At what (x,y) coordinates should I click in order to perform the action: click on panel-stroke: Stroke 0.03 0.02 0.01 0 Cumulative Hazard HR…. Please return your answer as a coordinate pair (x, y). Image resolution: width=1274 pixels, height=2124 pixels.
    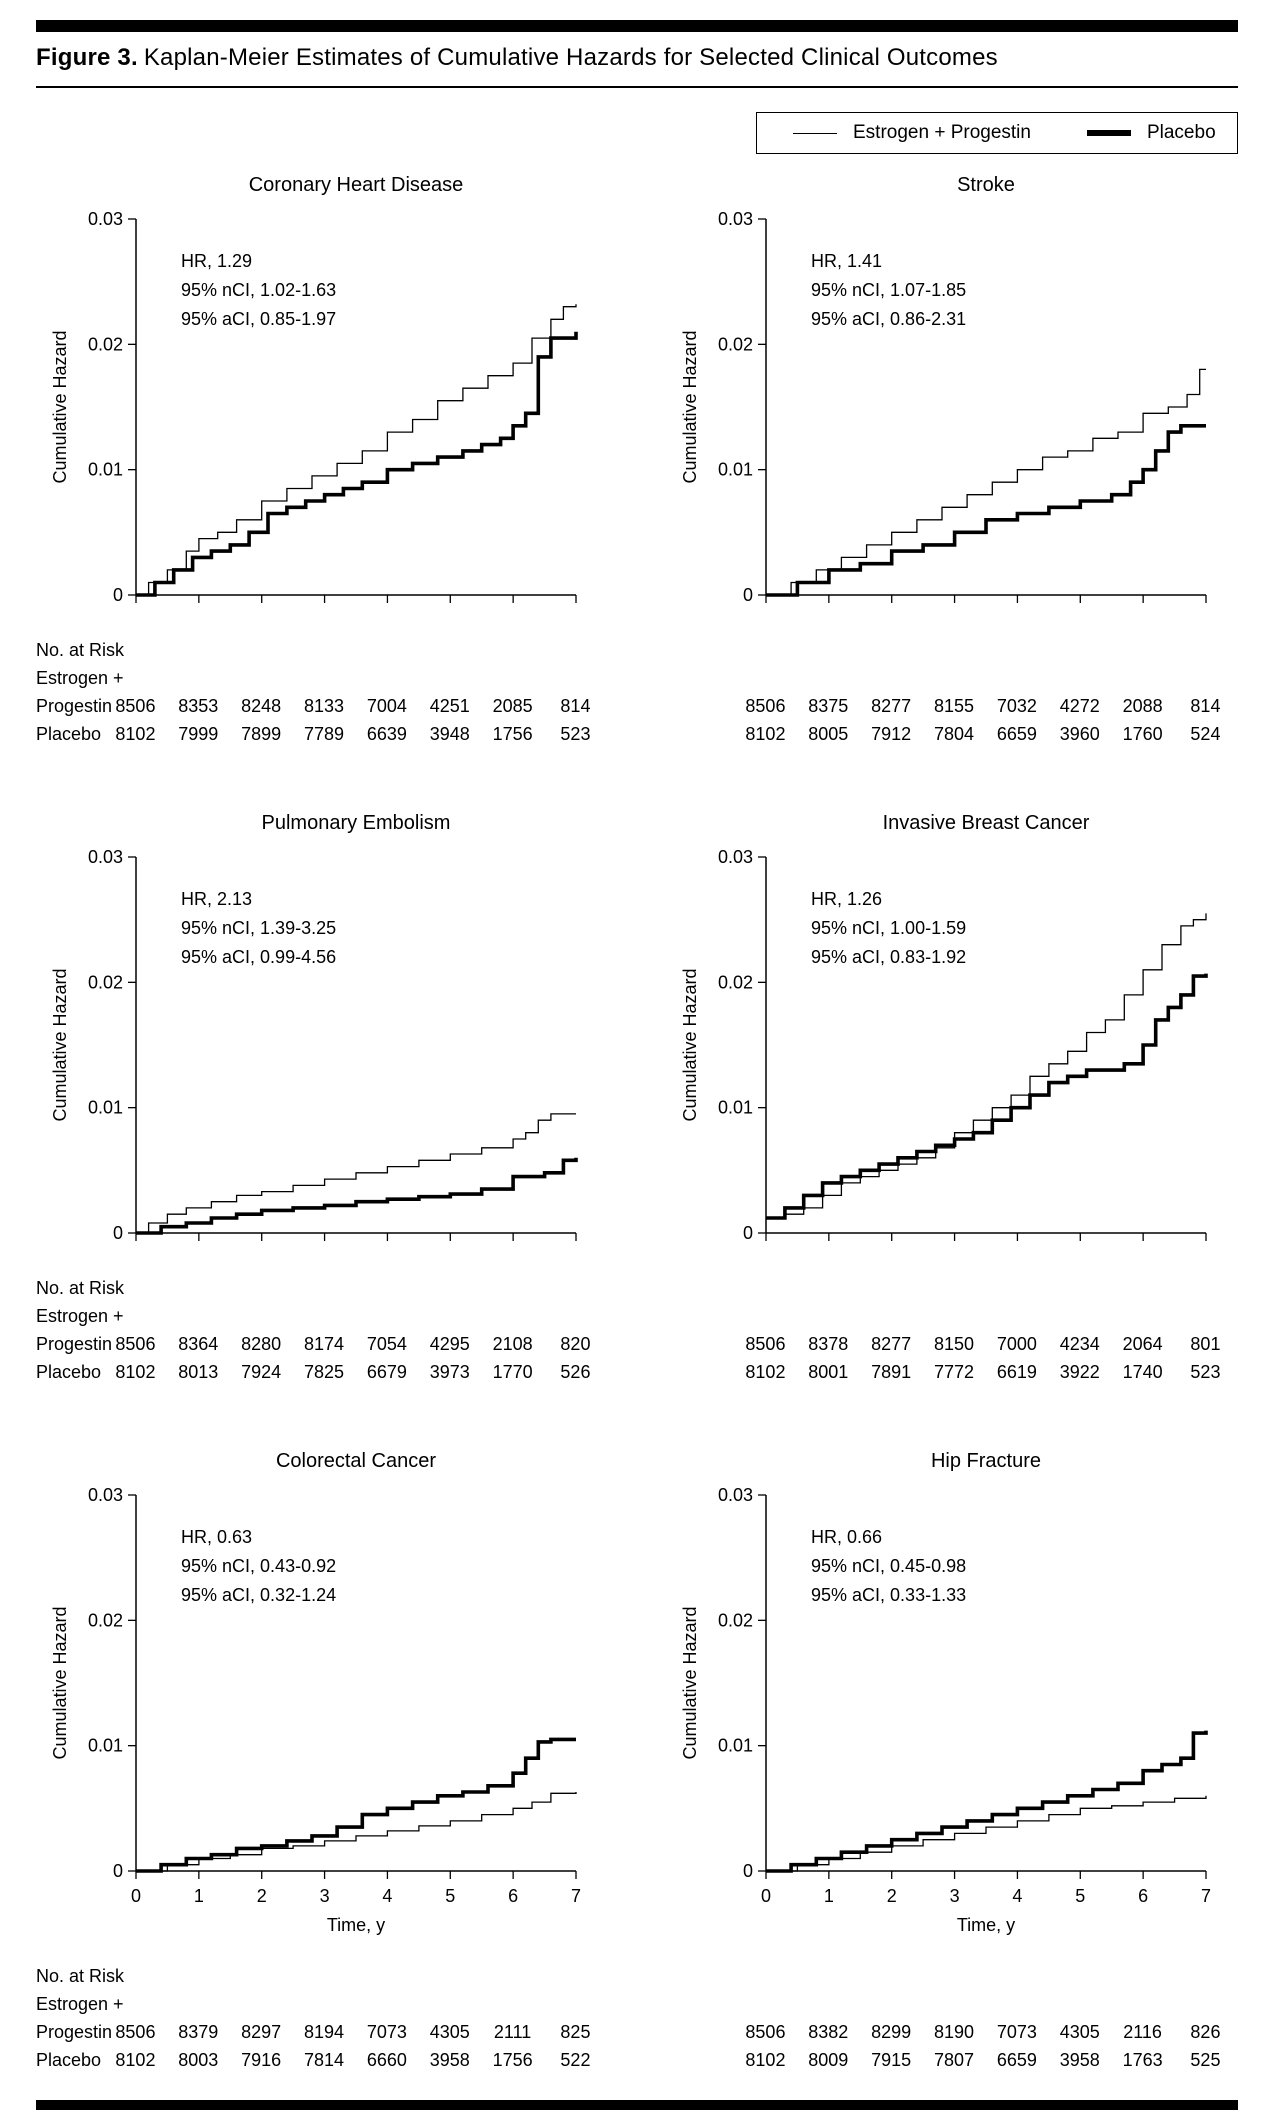
    Looking at the image, I should click on (952, 461).